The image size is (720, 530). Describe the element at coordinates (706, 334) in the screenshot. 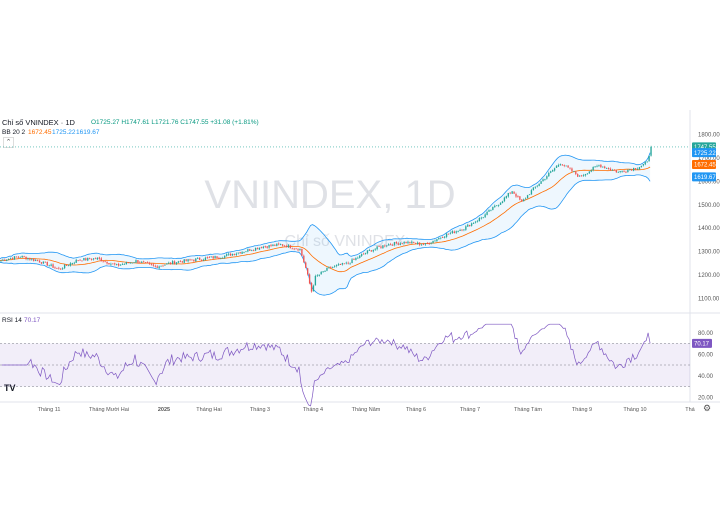

I see `rsi-tick-label: 80.00` at that location.